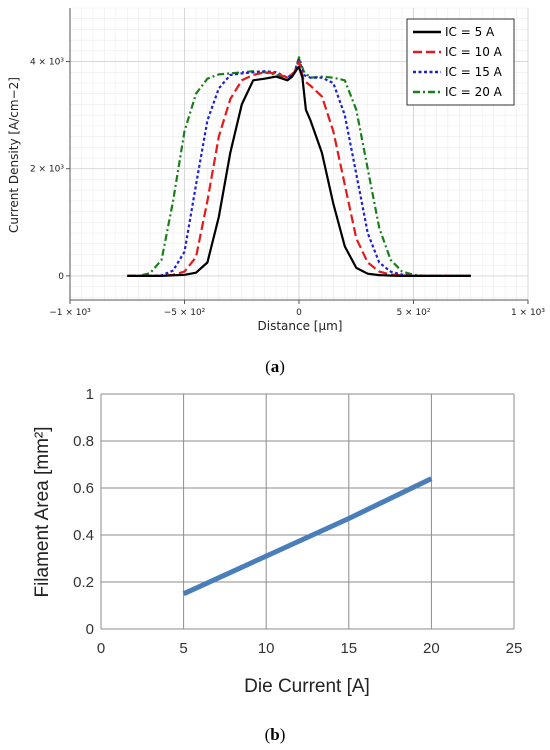 This screenshot has height=750, width=550. Describe the element at coordinates (474, 92) in the screenshot. I see `chart-a-legend-label: IC = 20 A` at that location.